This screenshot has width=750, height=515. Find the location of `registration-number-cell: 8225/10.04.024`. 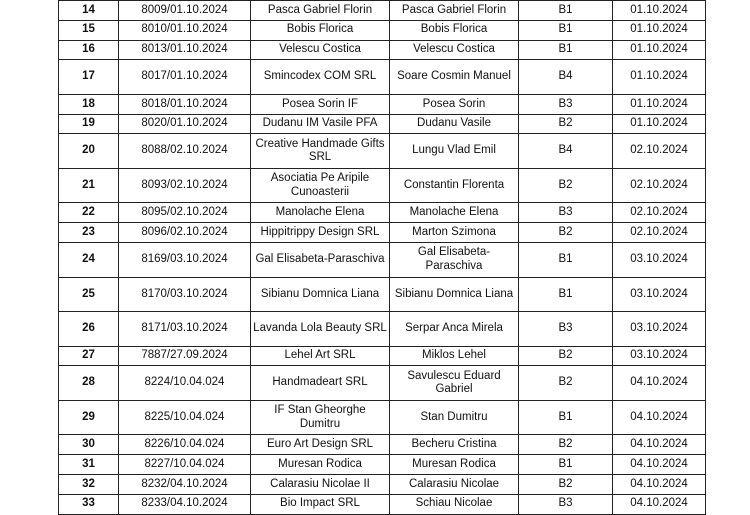

registration-number-cell: 8225/10.04.024 is located at coordinates (184, 417).